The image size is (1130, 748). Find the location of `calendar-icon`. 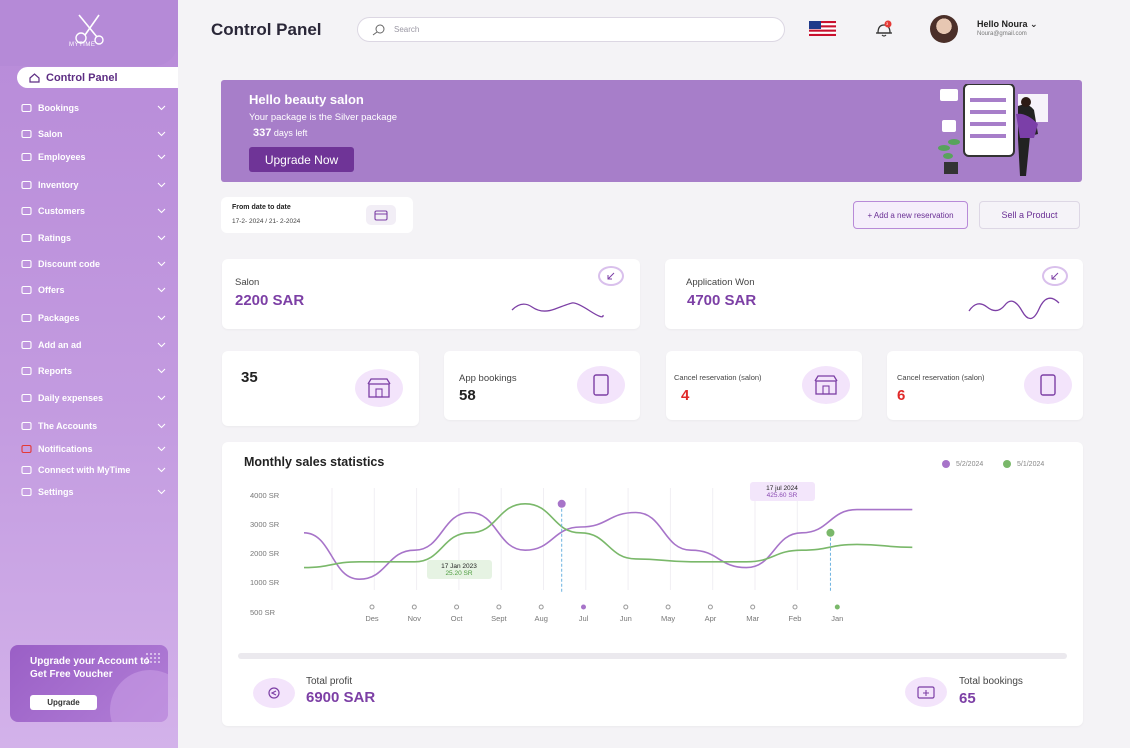

calendar-icon is located at coordinates (926, 692).